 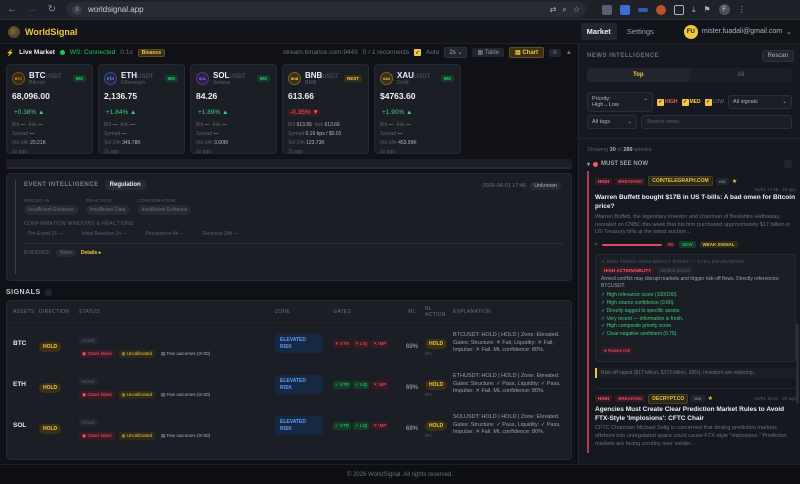 What do you see at coordinates (91, 253) in the screenshot?
I see `details-link: Details ▸` at bounding box center [91, 253].